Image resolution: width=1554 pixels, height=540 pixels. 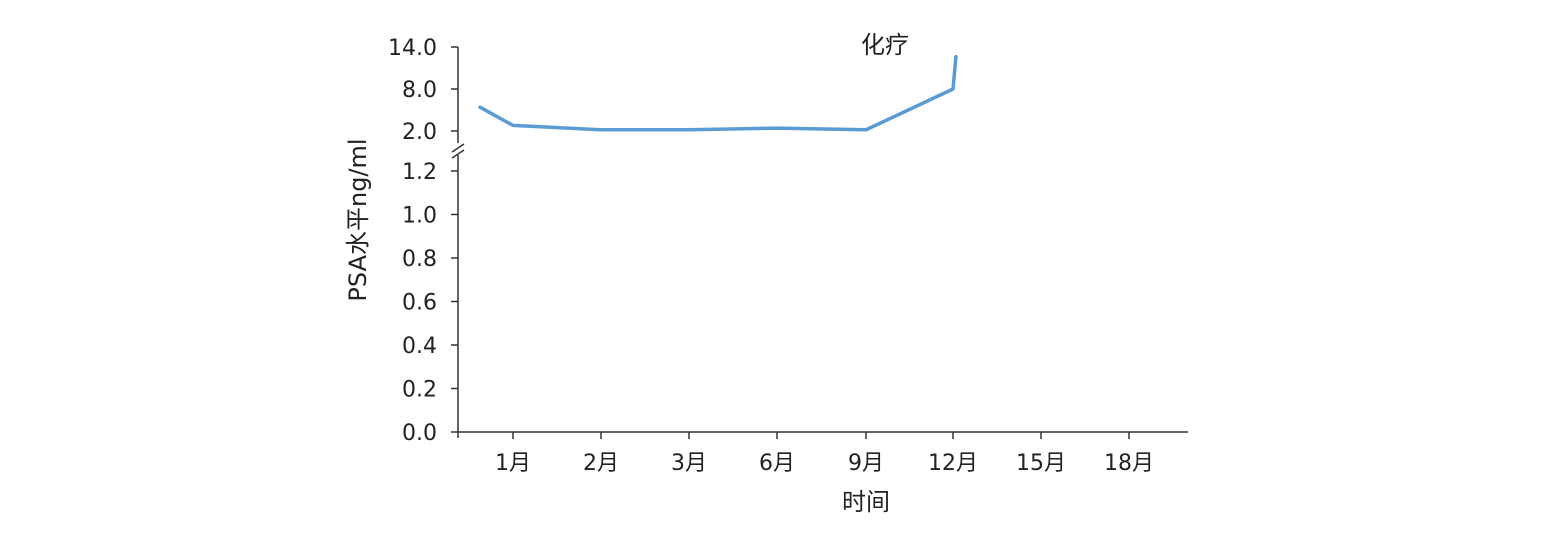 What do you see at coordinates (513, 463) in the screenshot?
I see `x-tick-label: 1月` at bounding box center [513, 463].